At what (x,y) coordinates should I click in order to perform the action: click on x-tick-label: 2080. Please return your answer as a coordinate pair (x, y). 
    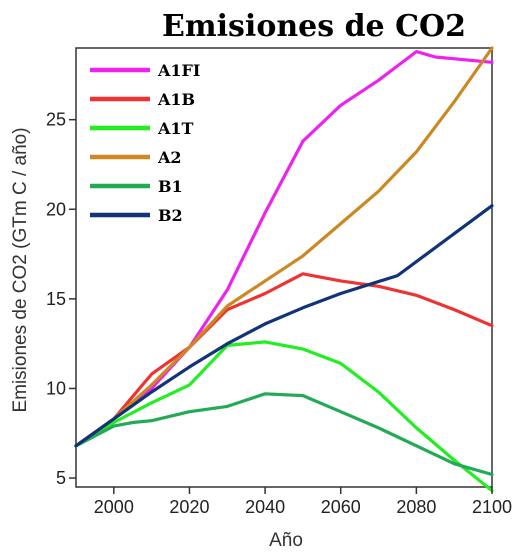
    Looking at the image, I should click on (416, 507).